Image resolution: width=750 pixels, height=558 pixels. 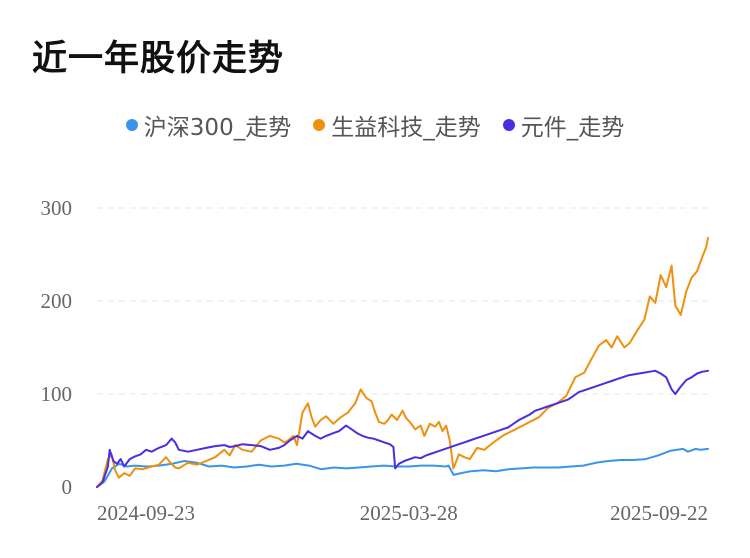 What do you see at coordinates (158, 59) in the screenshot?
I see `chart-title: 近一年股价走势` at bounding box center [158, 59].